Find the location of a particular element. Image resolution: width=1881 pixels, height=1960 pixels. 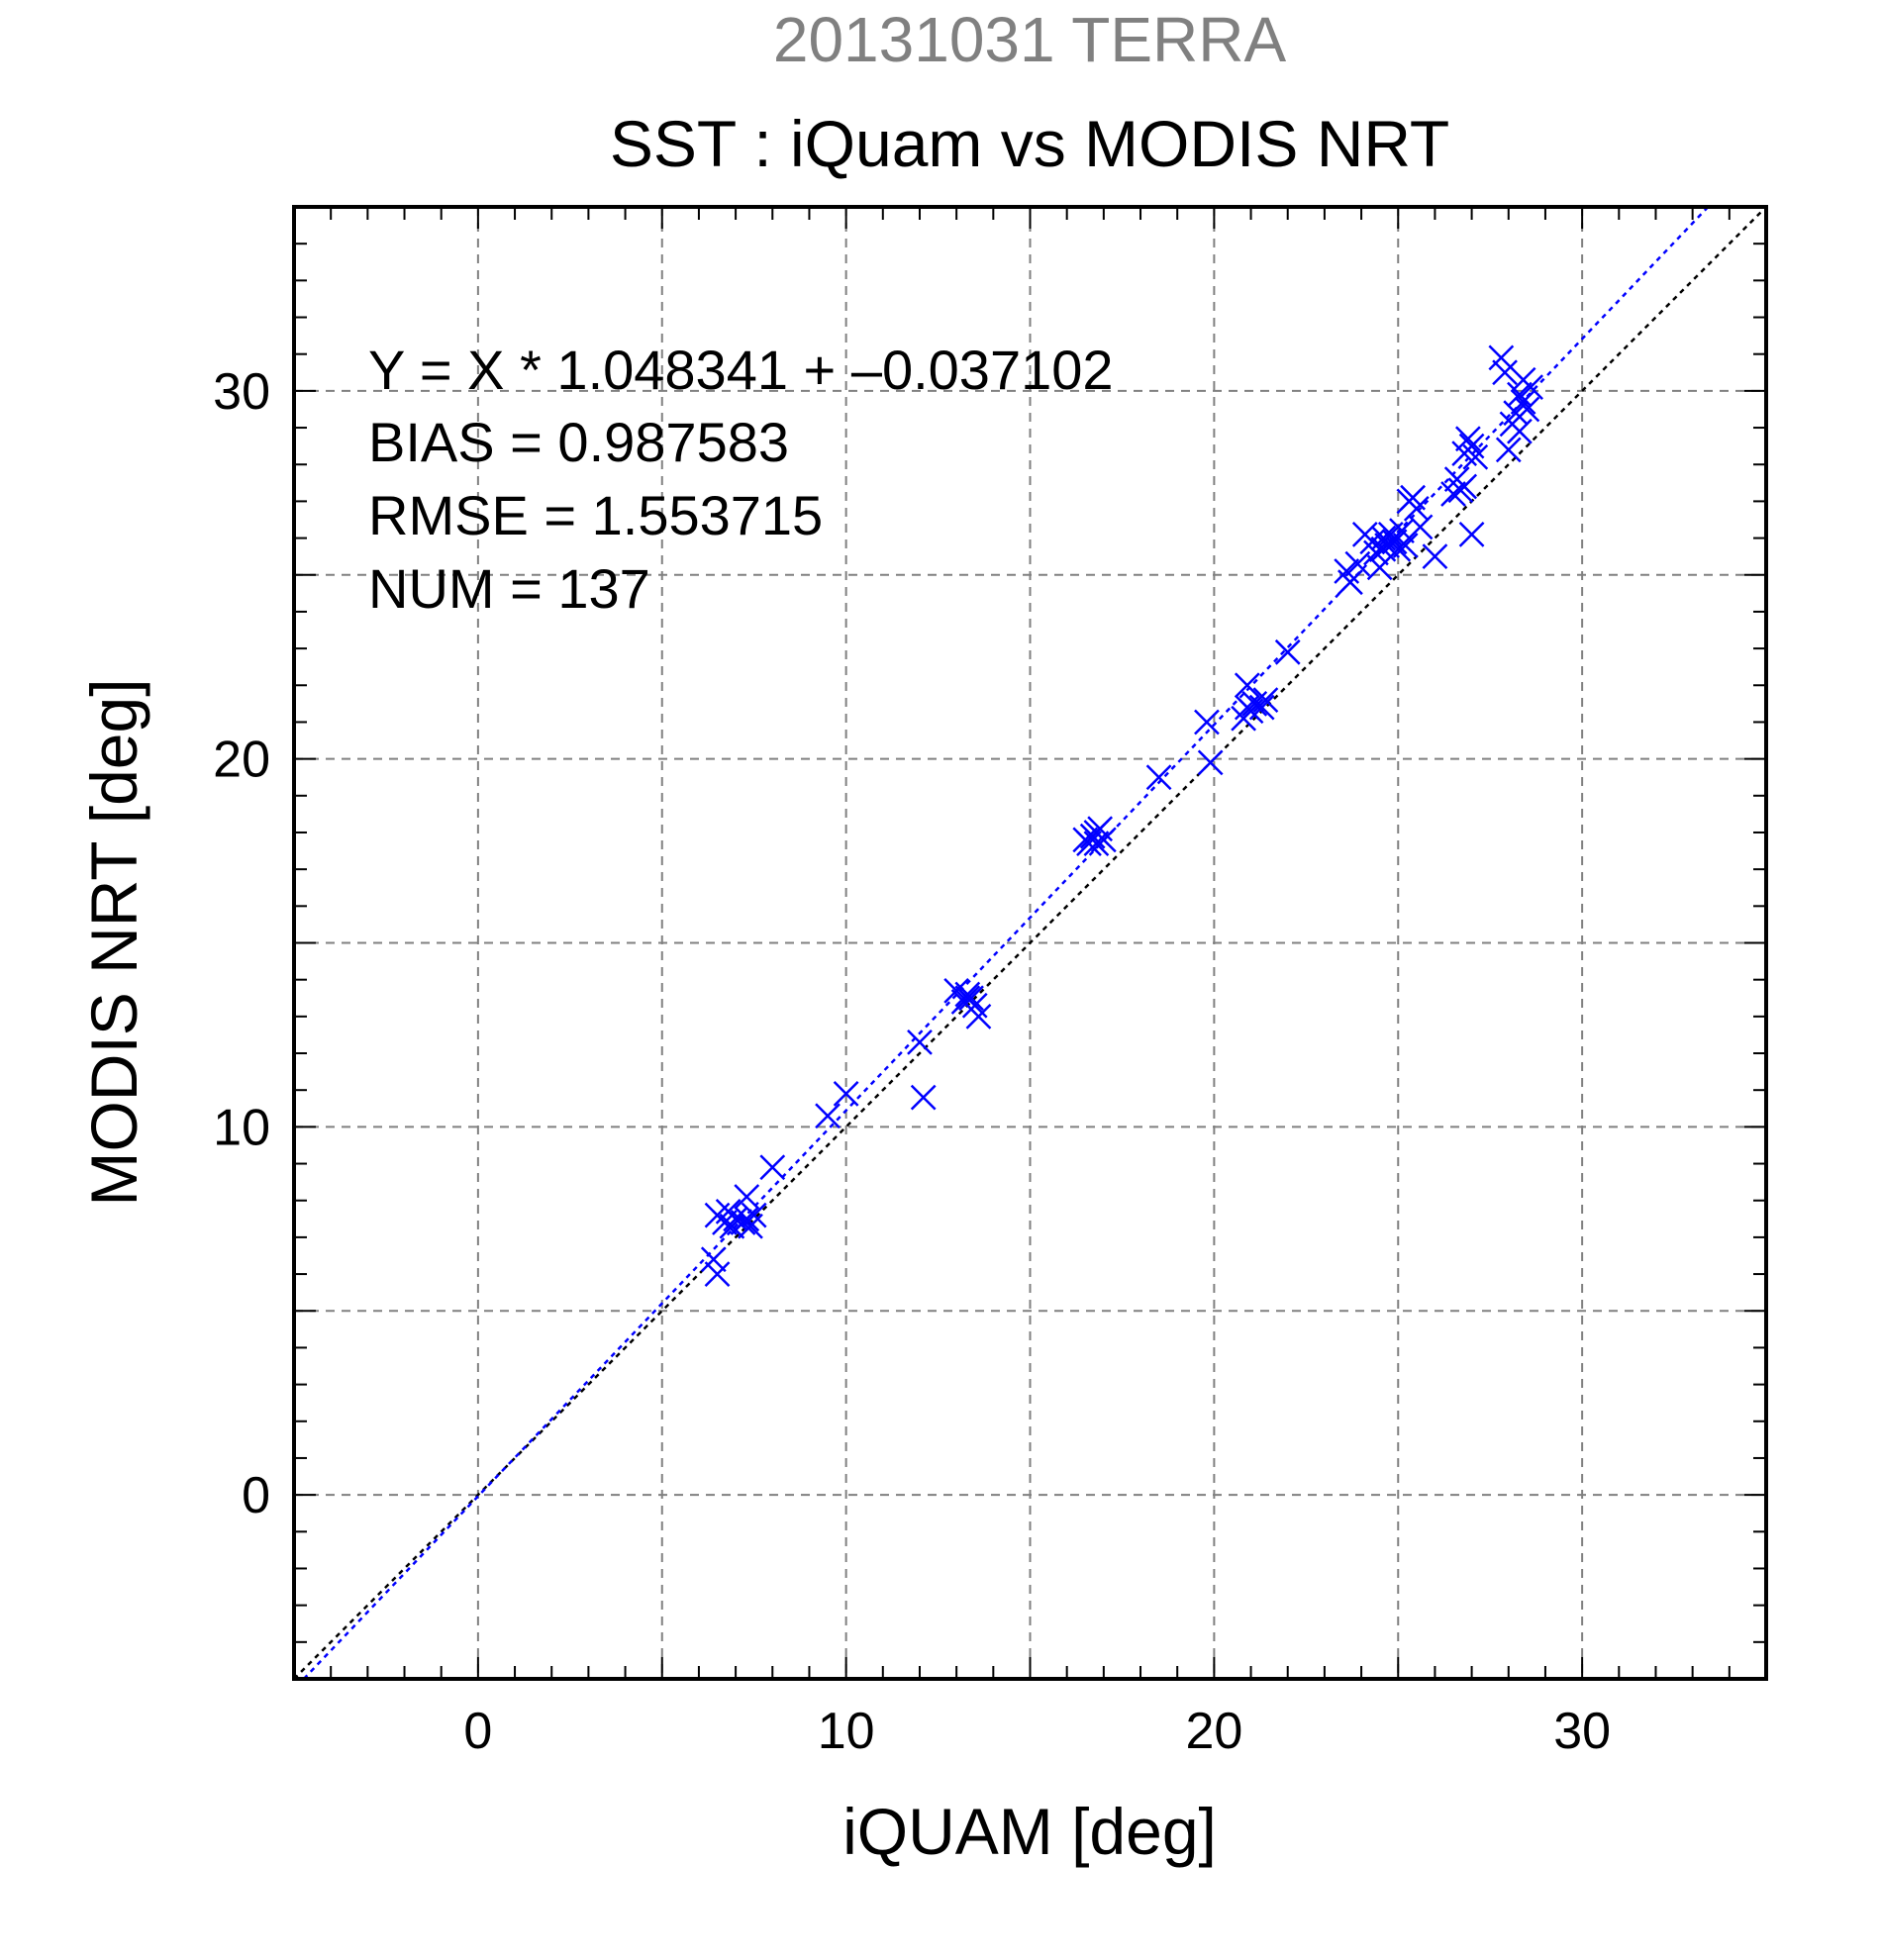

x-tick-label: 20 is located at coordinates (1213, 1731).